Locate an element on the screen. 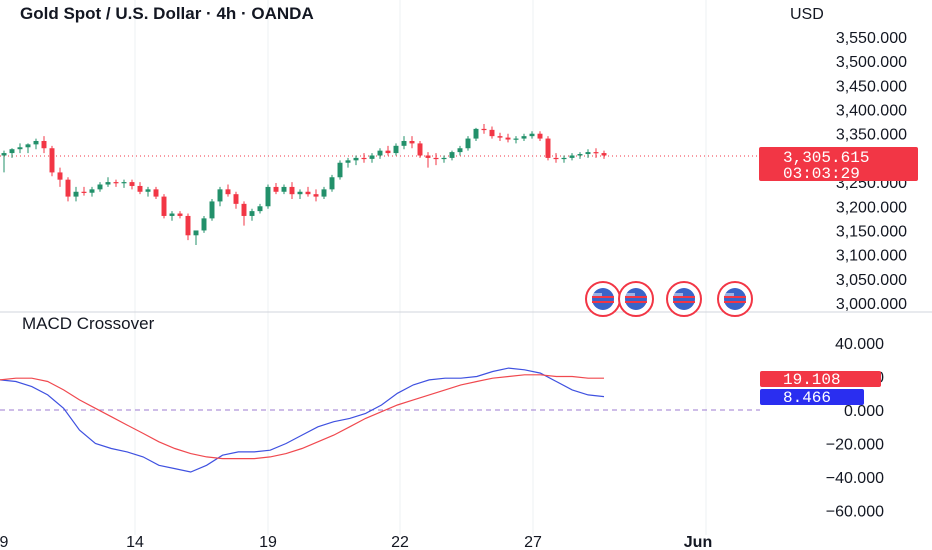 The width and height of the screenshot is (932, 550). macd-tag: 8.466 is located at coordinates (812, 398).